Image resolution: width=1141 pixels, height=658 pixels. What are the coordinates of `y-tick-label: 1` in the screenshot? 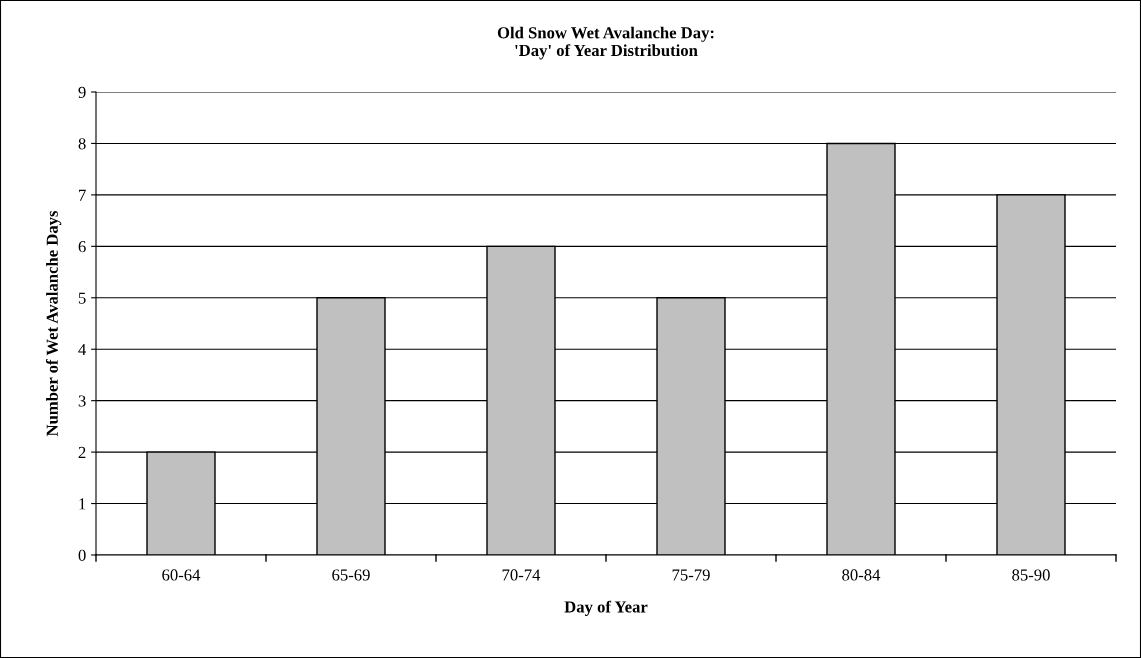 It's located at (82, 504).